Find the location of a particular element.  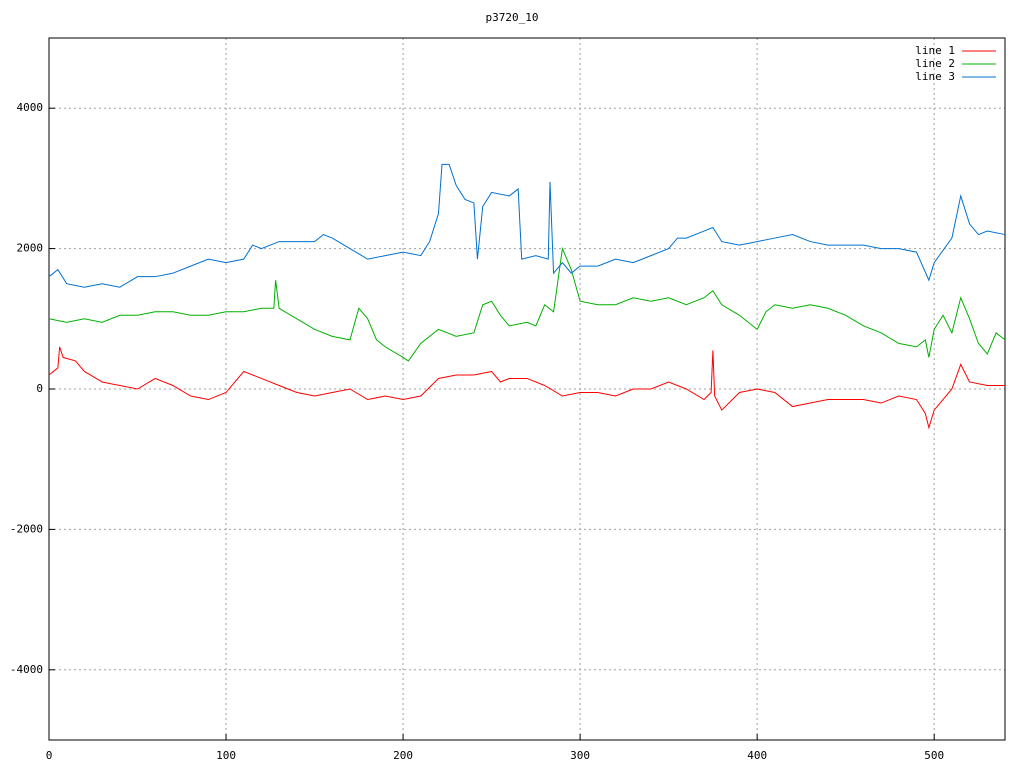

y-tick-label: 4000 is located at coordinates (30, 107).